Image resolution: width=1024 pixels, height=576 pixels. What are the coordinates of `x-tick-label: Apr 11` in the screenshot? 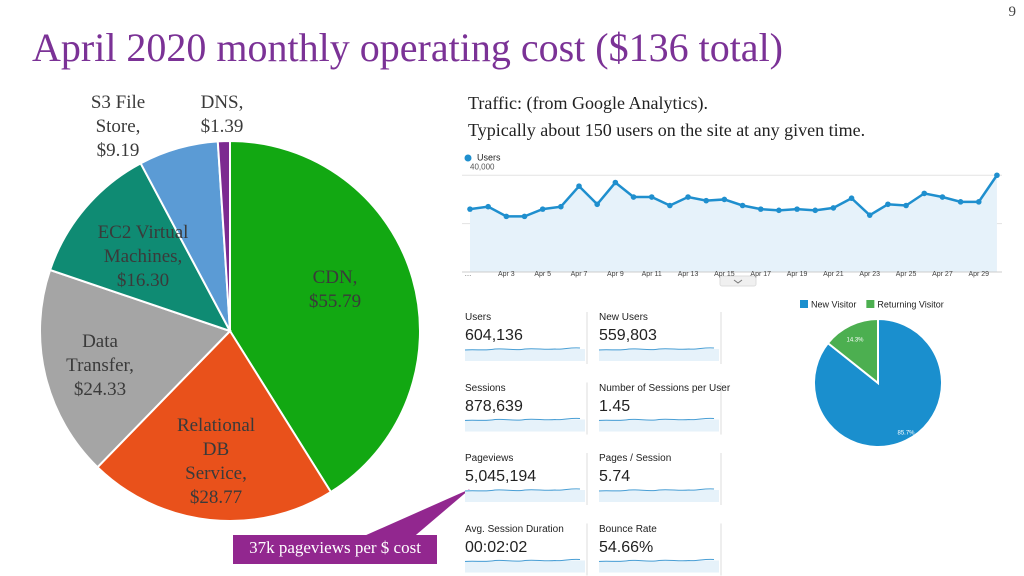 It's located at (652, 274).